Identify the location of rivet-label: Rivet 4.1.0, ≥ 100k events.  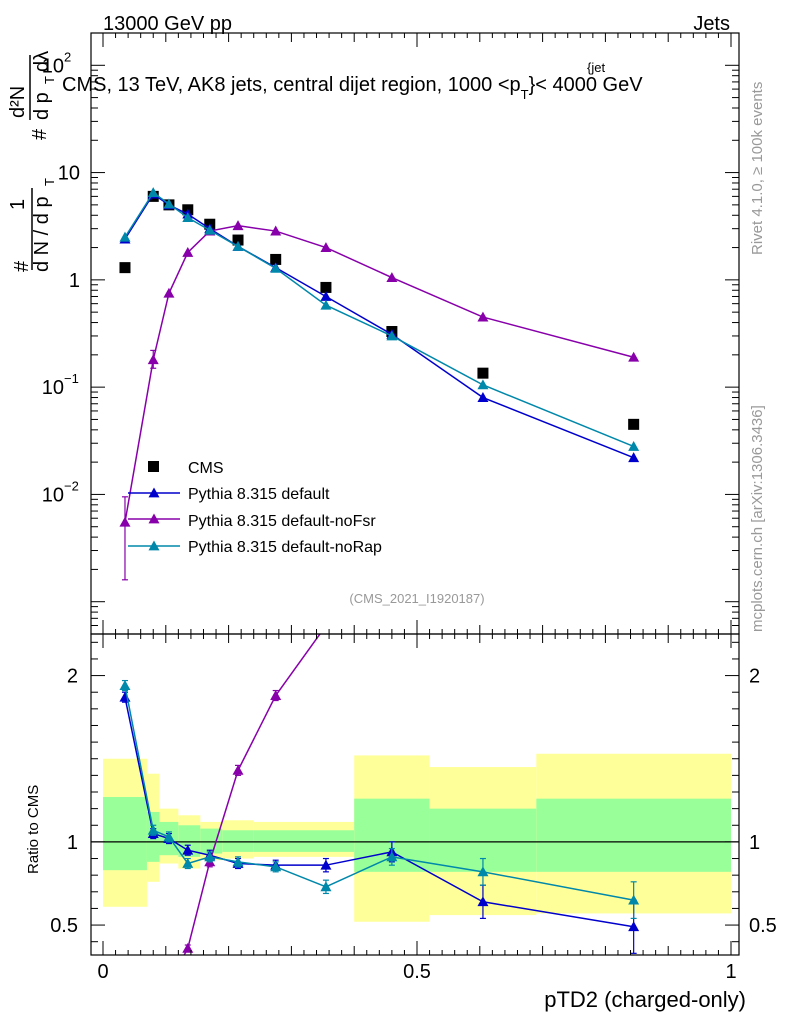
(757, 168).